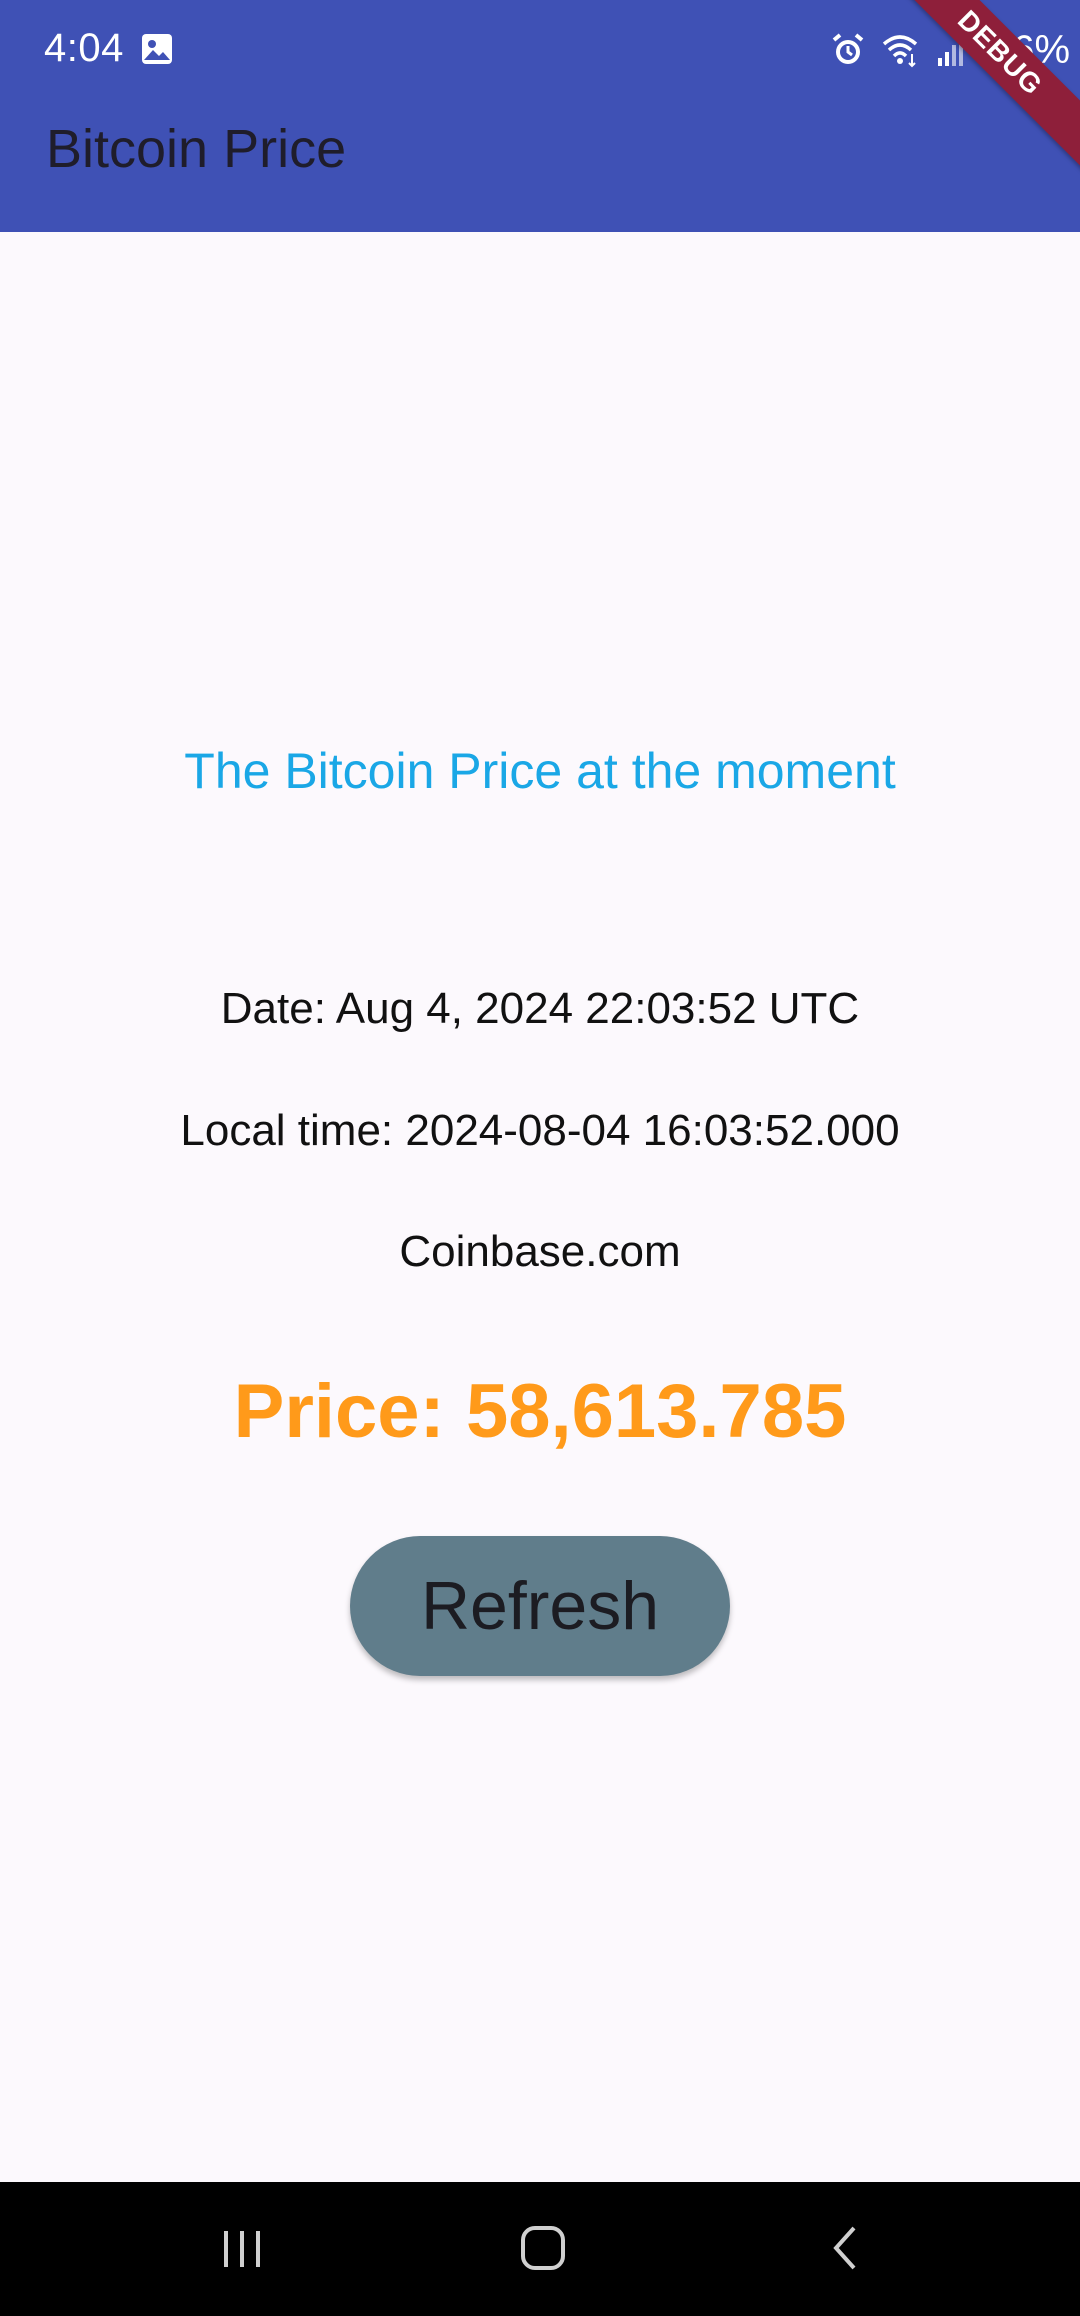 This screenshot has height=2316, width=1080. I want to click on source-text: Coinbase.com, so click(540, 1251).